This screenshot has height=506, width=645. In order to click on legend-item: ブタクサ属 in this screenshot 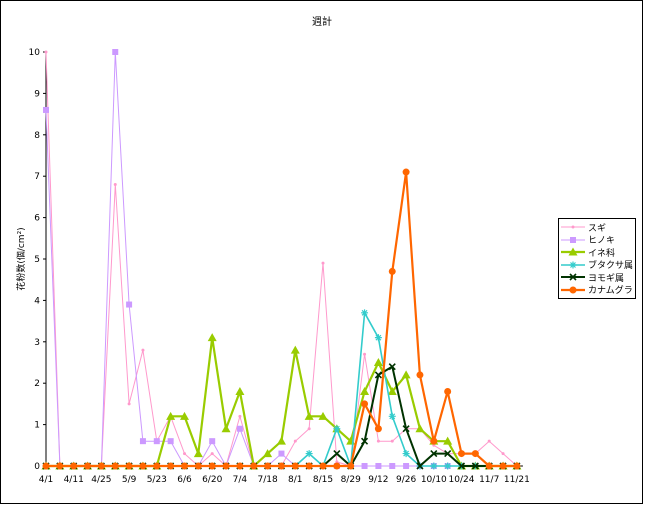, I will do `click(597, 265)`.